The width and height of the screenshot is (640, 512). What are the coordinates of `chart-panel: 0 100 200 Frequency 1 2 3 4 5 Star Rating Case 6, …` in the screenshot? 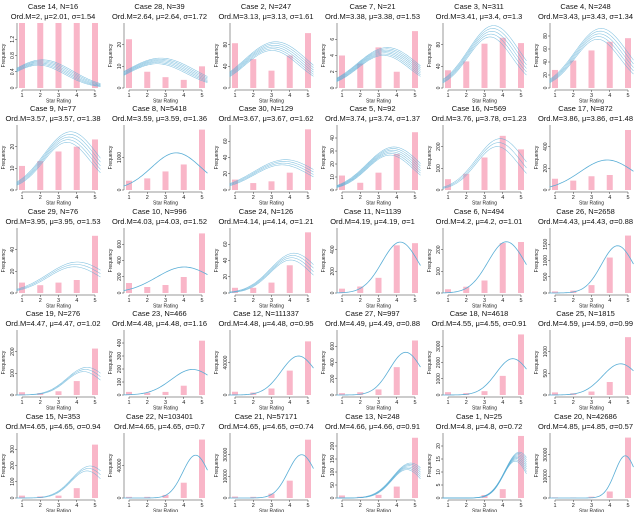 It's located at (479, 257).